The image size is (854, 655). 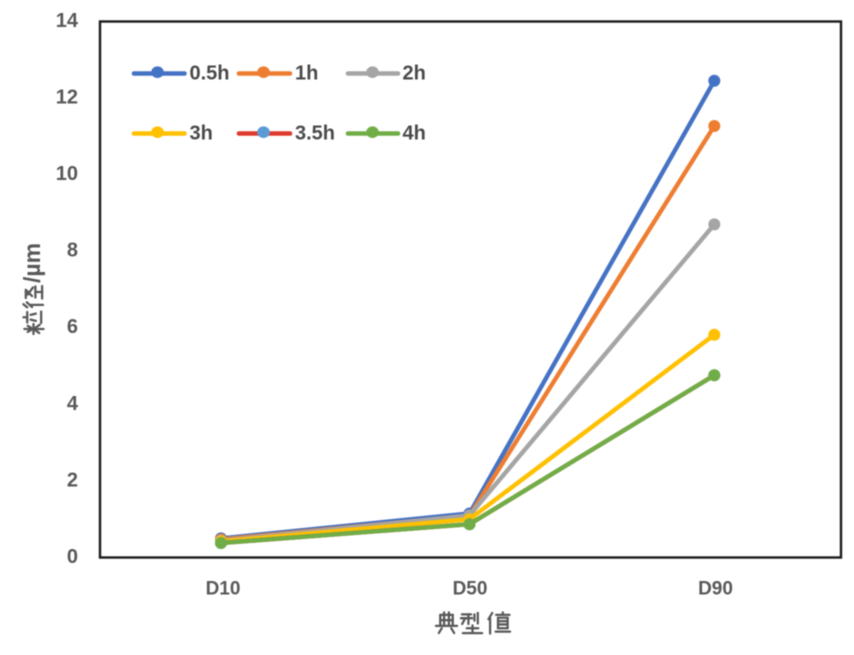 What do you see at coordinates (72, 251) in the screenshot?
I see `svg-text: 8` at bounding box center [72, 251].